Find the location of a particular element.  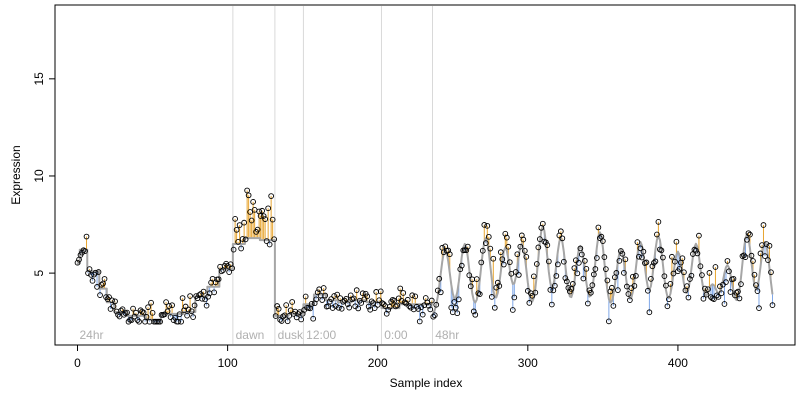

x-tick-label: 300 is located at coordinates (528, 363).